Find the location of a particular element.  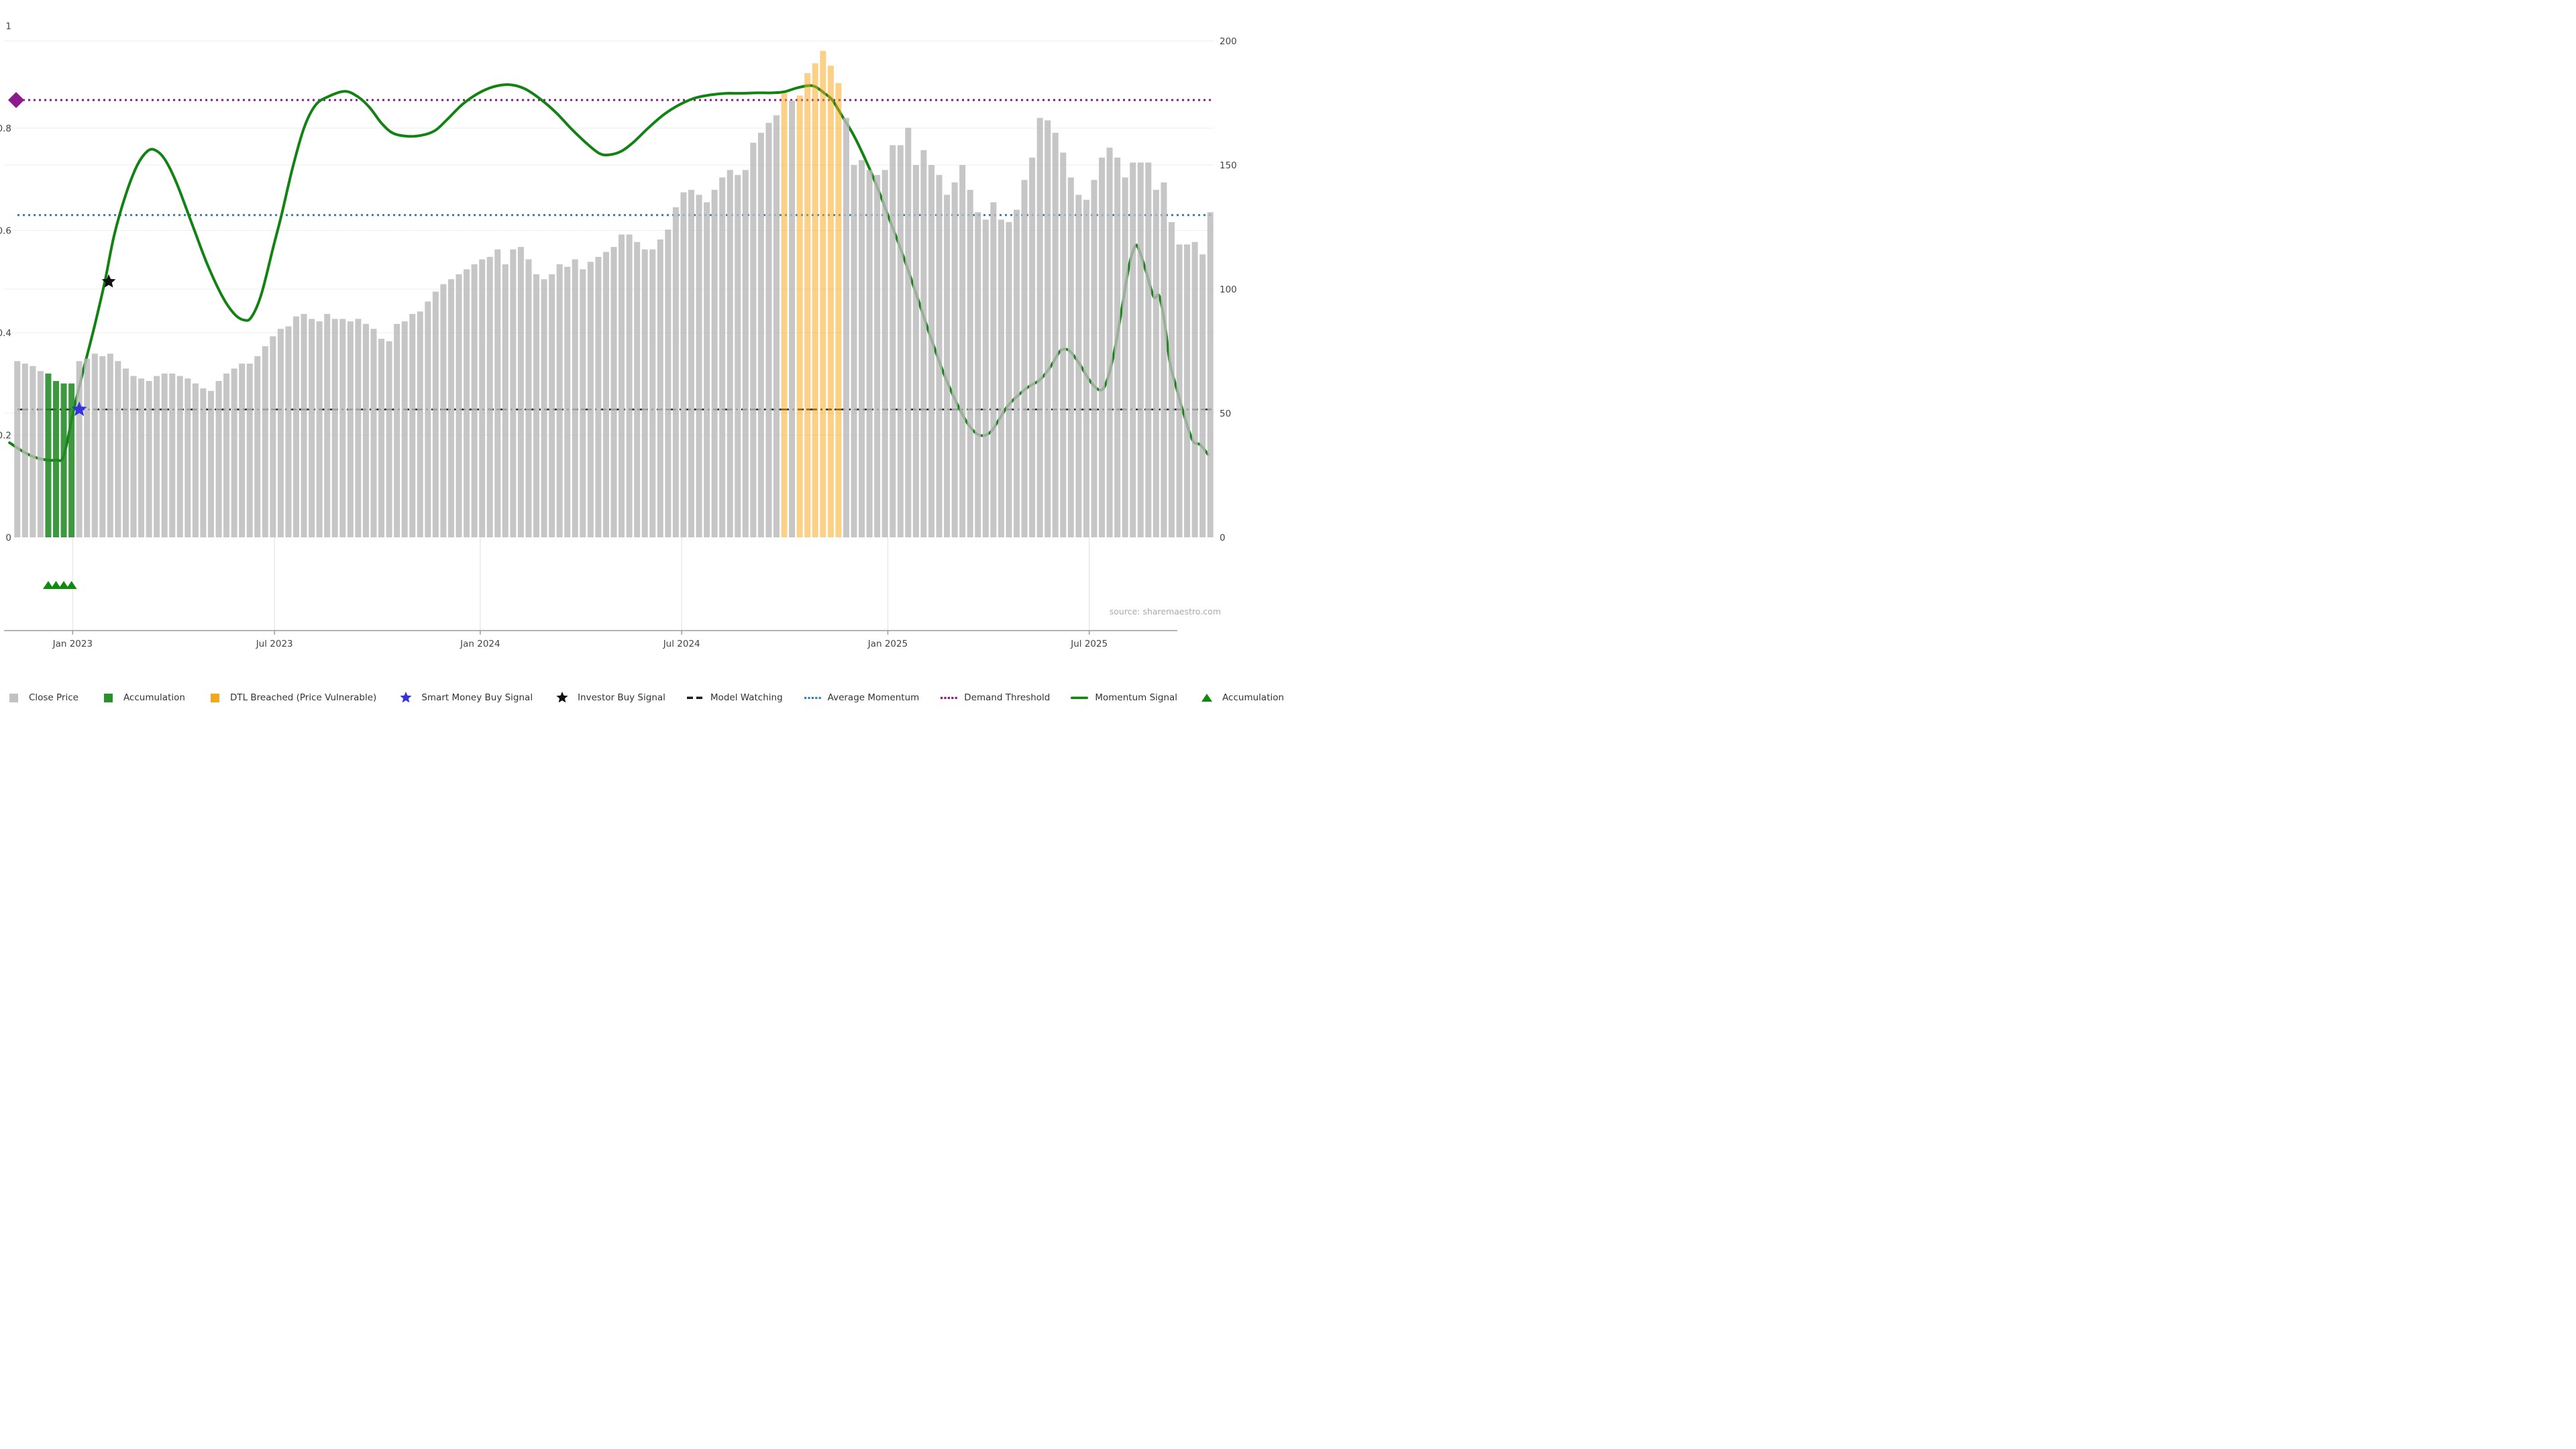

left-axis-tick-label: 0.8 is located at coordinates (5, 128).